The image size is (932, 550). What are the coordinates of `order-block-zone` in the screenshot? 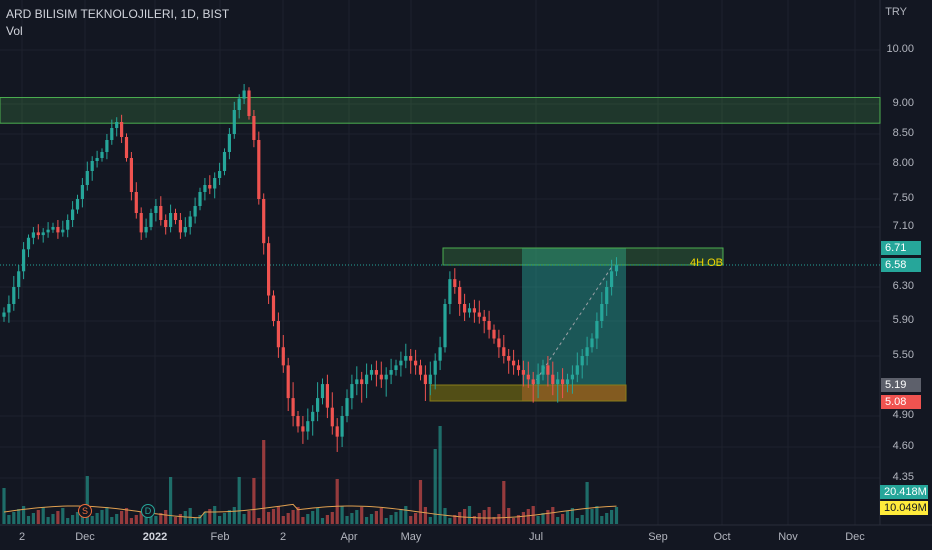 It's located at (583, 256).